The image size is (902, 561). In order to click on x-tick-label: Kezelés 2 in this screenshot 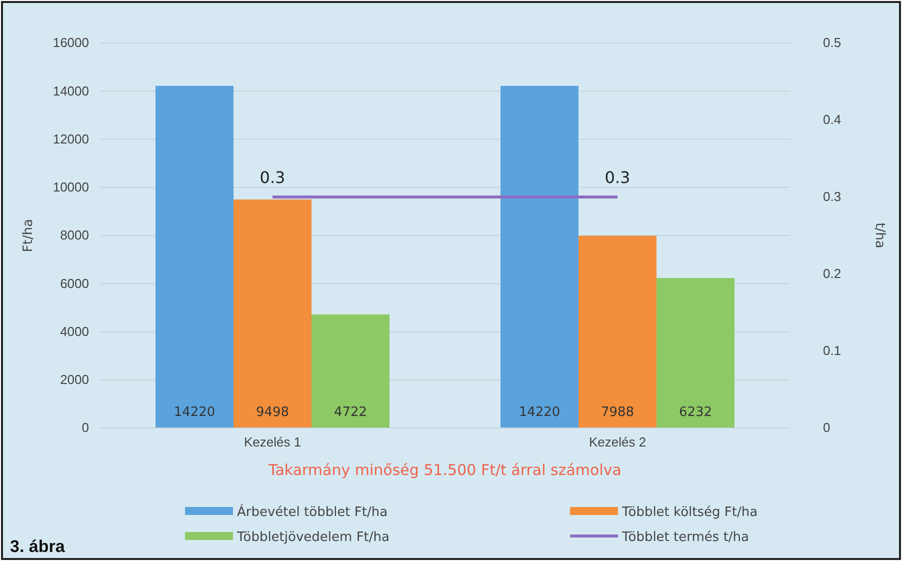, I will do `click(617, 442)`.